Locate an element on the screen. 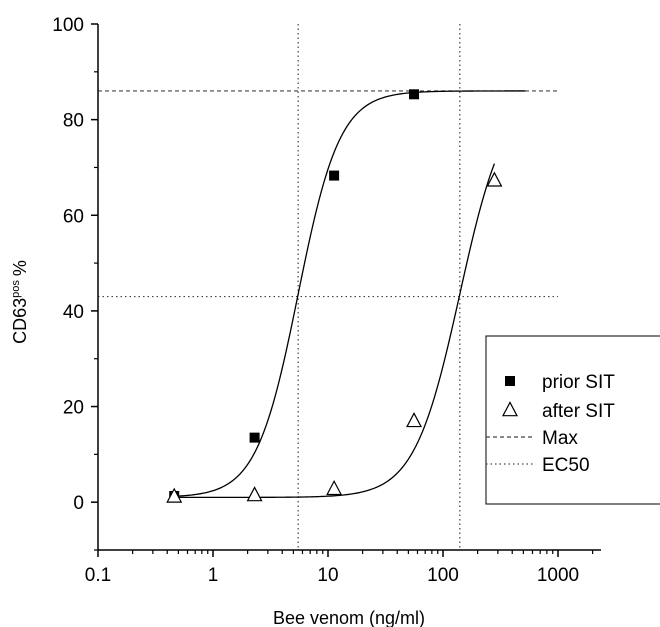  legend-label: after SIT is located at coordinates (578, 411).